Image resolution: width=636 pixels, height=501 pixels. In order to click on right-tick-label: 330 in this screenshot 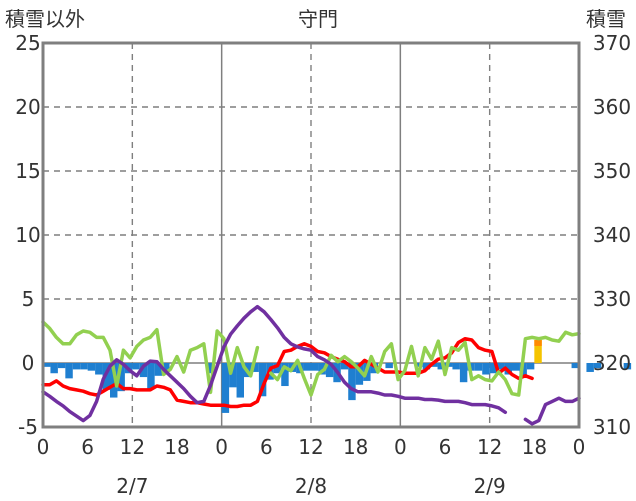, I will do `click(612, 299)`.